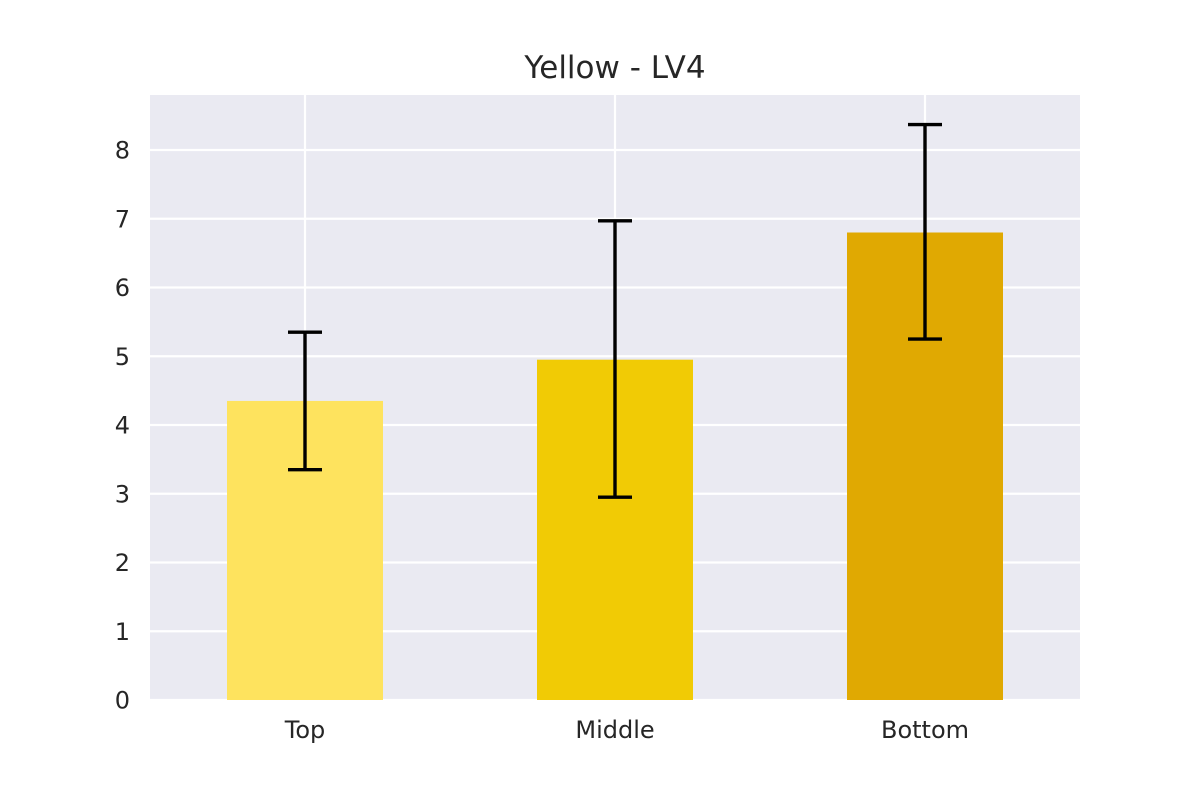 The height and width of the screenshot is (804, 1200). I want to click on chart-title: Yellow - LV4, so click(614, 68).